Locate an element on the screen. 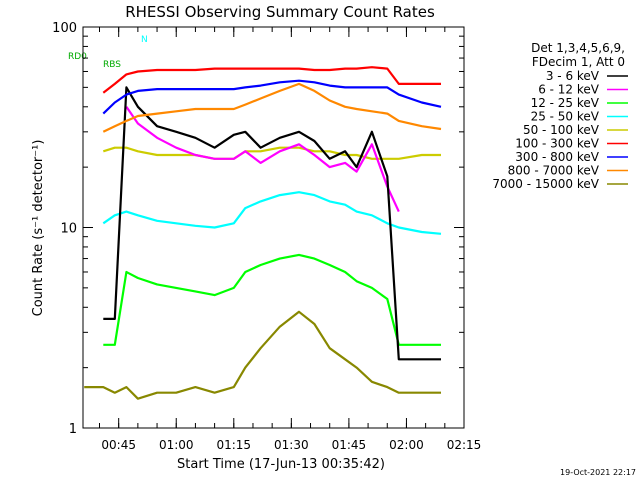 This screenshot has height=480, width=640. x-tick-label: 02:00 is located at coordinates (406, 445).